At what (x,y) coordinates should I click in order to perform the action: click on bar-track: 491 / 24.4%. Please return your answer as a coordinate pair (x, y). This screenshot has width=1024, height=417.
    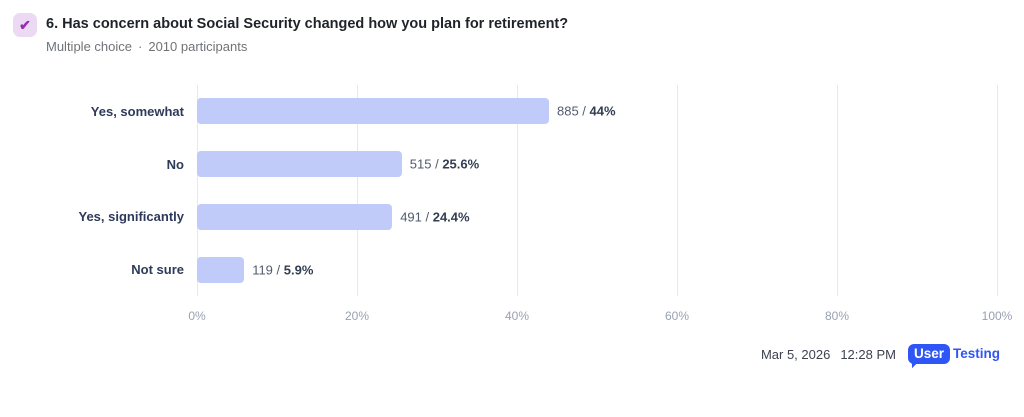
    Looking at the image, I should click on (597, 216).